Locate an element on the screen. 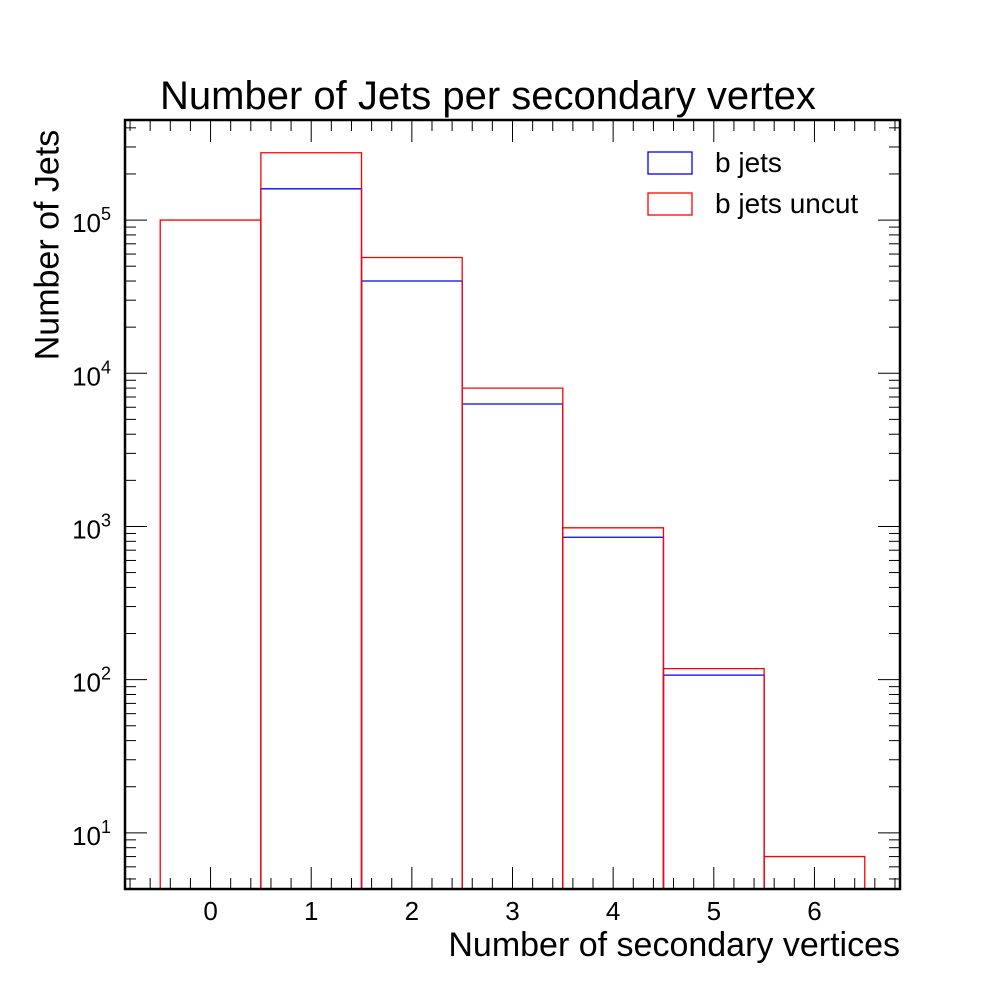 Image resolution: width=1000 pixels, height=1000 pixels. legend-label: b jets uncut is located at coordinates (786, 203).